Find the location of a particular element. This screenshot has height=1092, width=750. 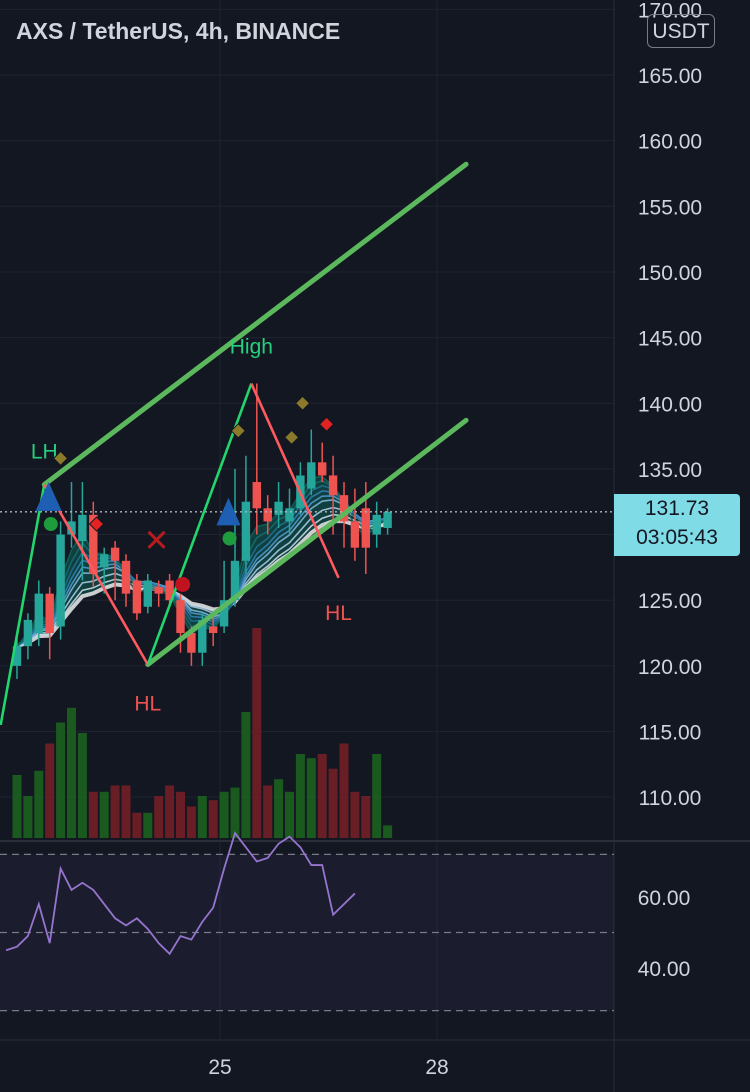

last-price-tag: 131.73 03:05:43 is located at coordinates (677, 525).